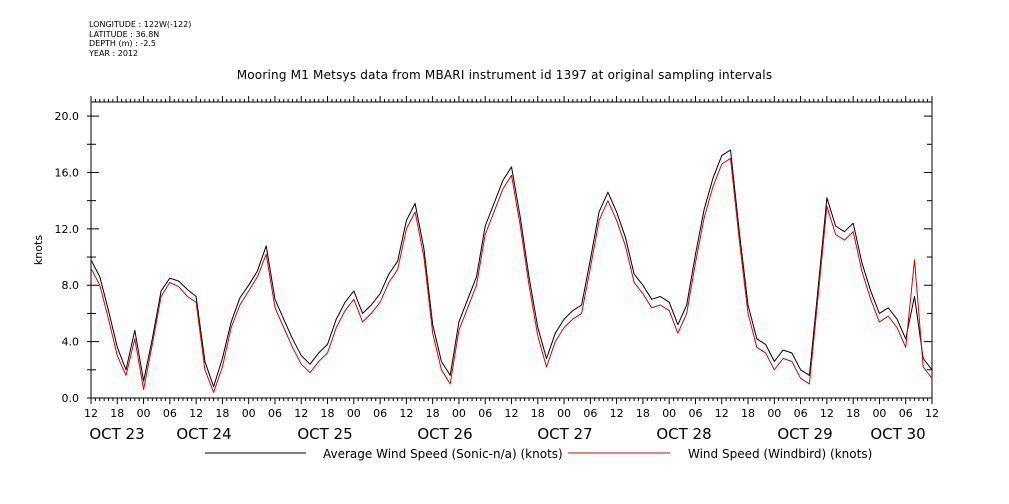 Image resolution: width=1009 pixels, height=504 pixels. Describe the element at coordinates (67, 116) in the screenshot. I see `y-tick-label: 20.0` at that location.